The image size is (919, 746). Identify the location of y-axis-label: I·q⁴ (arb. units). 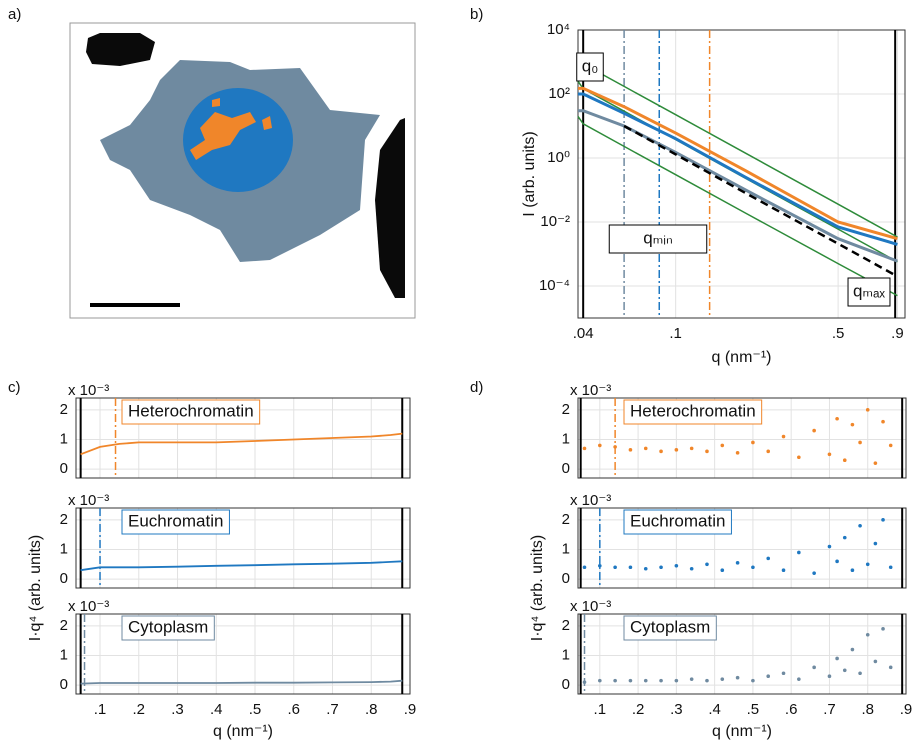
(35, 588).